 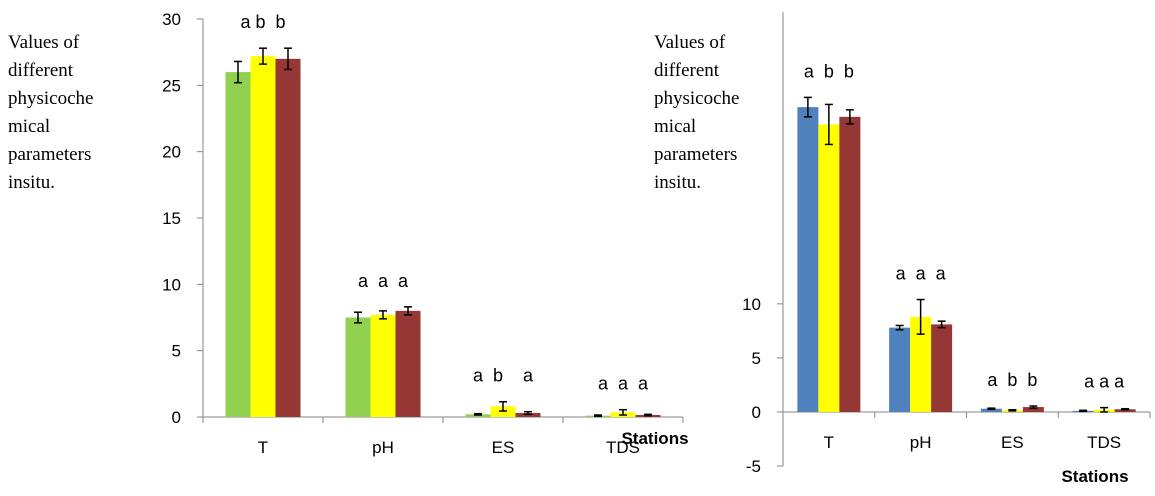 I want to click on annotation: a b a, so click(x=503, y=376).